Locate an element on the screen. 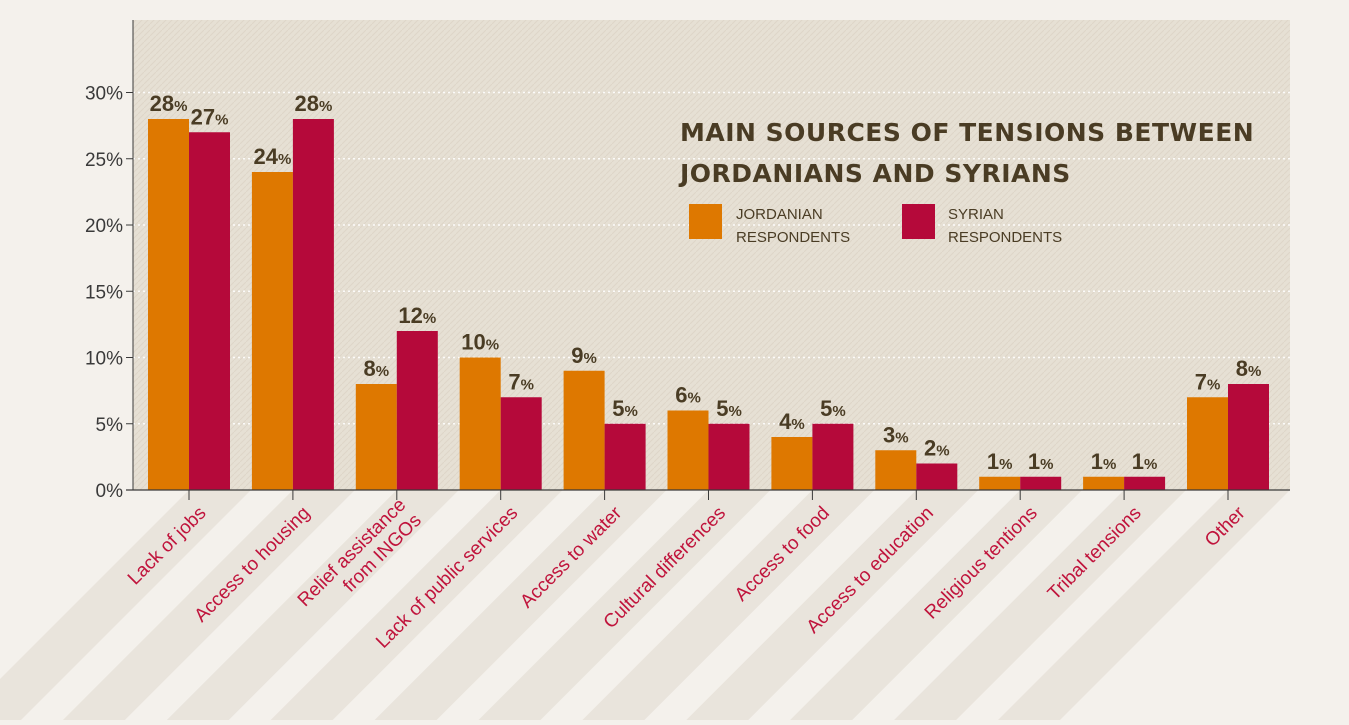 Image resolution: width=1349 pixels, height=725 pixels. data-label: 2% is located at coordinates (937, 448).